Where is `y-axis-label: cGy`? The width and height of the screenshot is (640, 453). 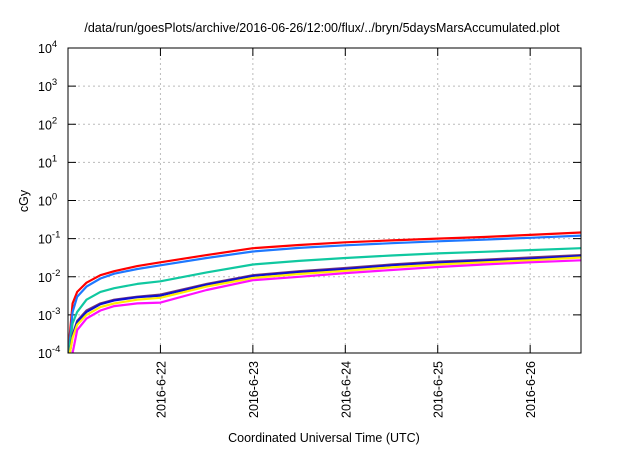 y-axis-label: cGy is located at coordinates (24, 200).